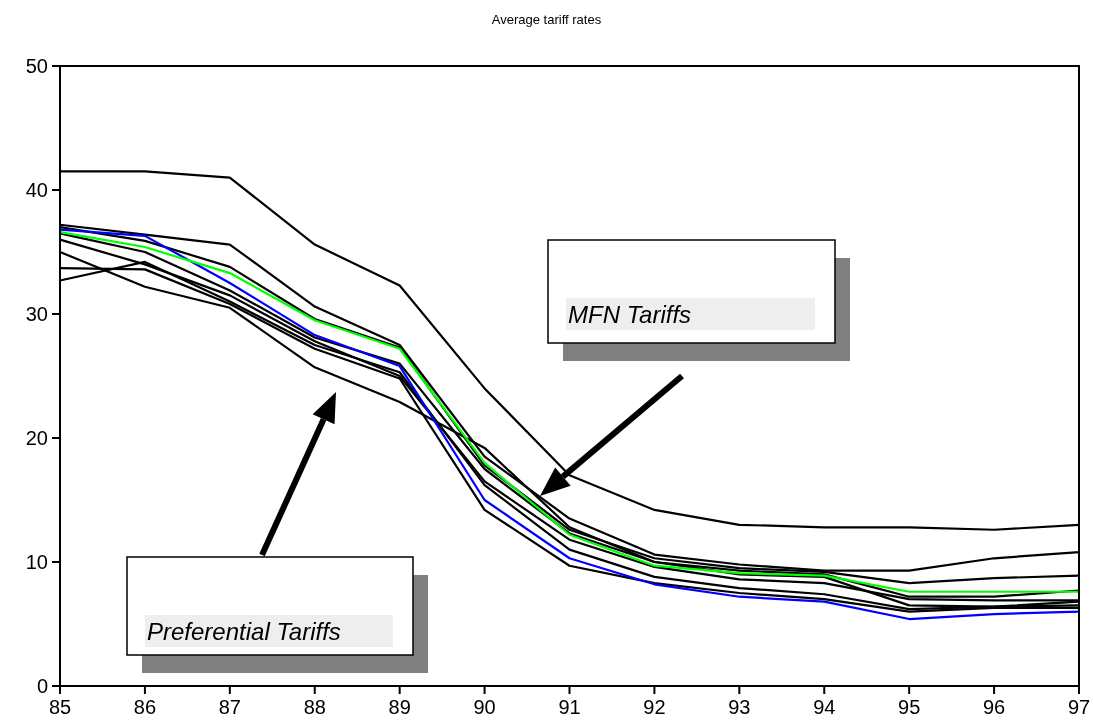  What do you see at coordinates (42, 686) in the screenshot?
I see `y-tick-label: 0` at bounding box center [42, 686].